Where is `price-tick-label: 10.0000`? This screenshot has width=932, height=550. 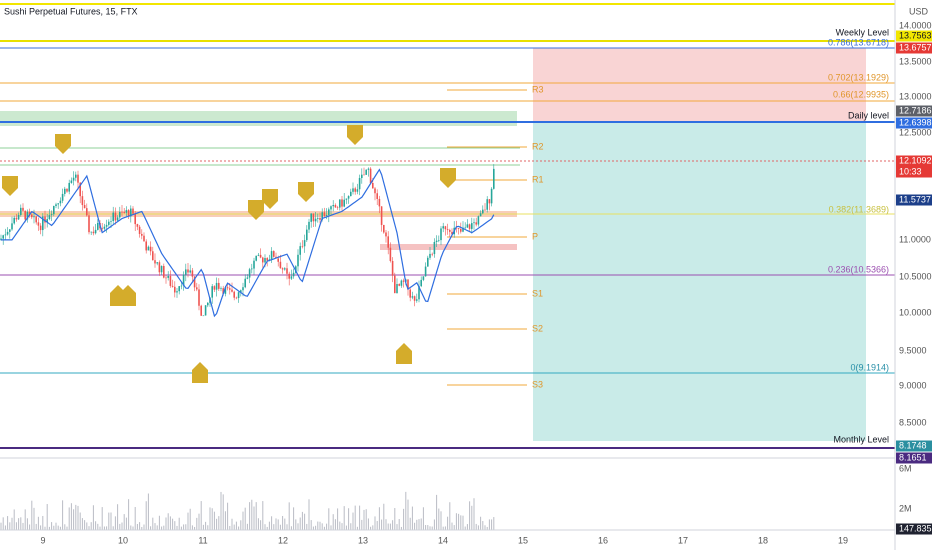 price-tick-label: 10.0000 is located at coordinates (915, 312).